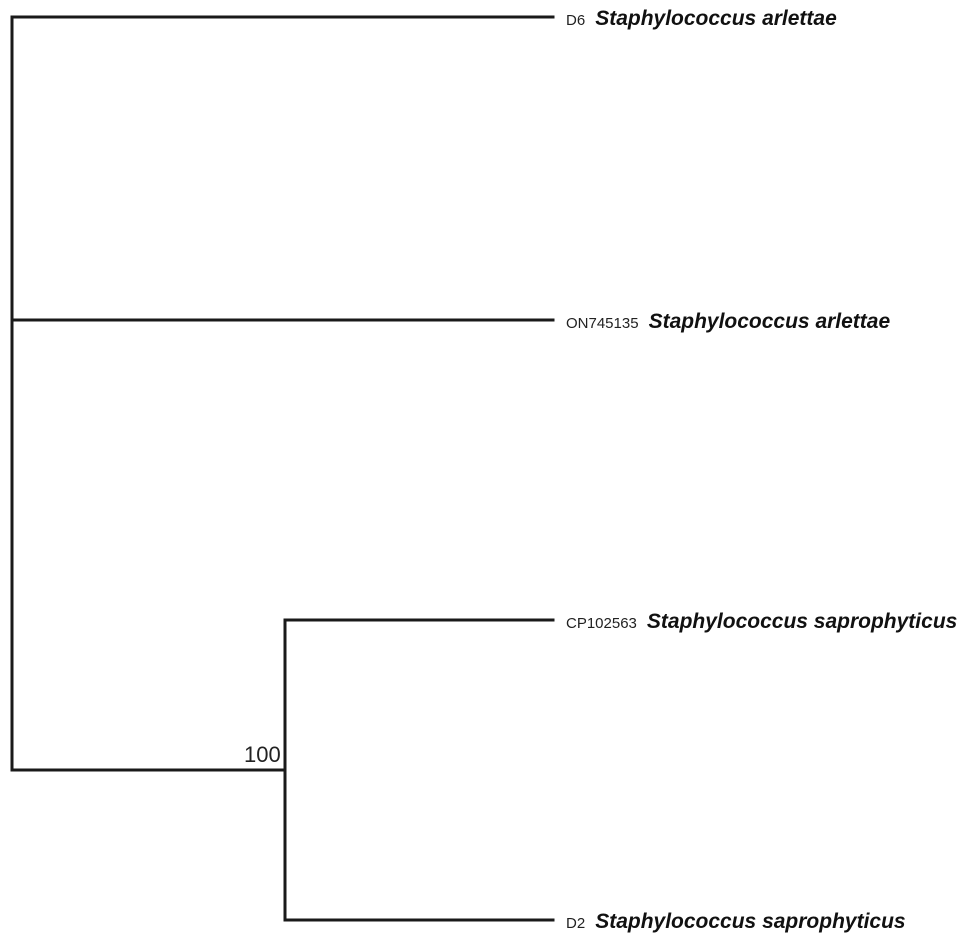 Image resolution: width=960 pixels, height=939 pixels. I want to click on leaf-label-line: D6 Staphylococcus arlettae, so click(701, 18).